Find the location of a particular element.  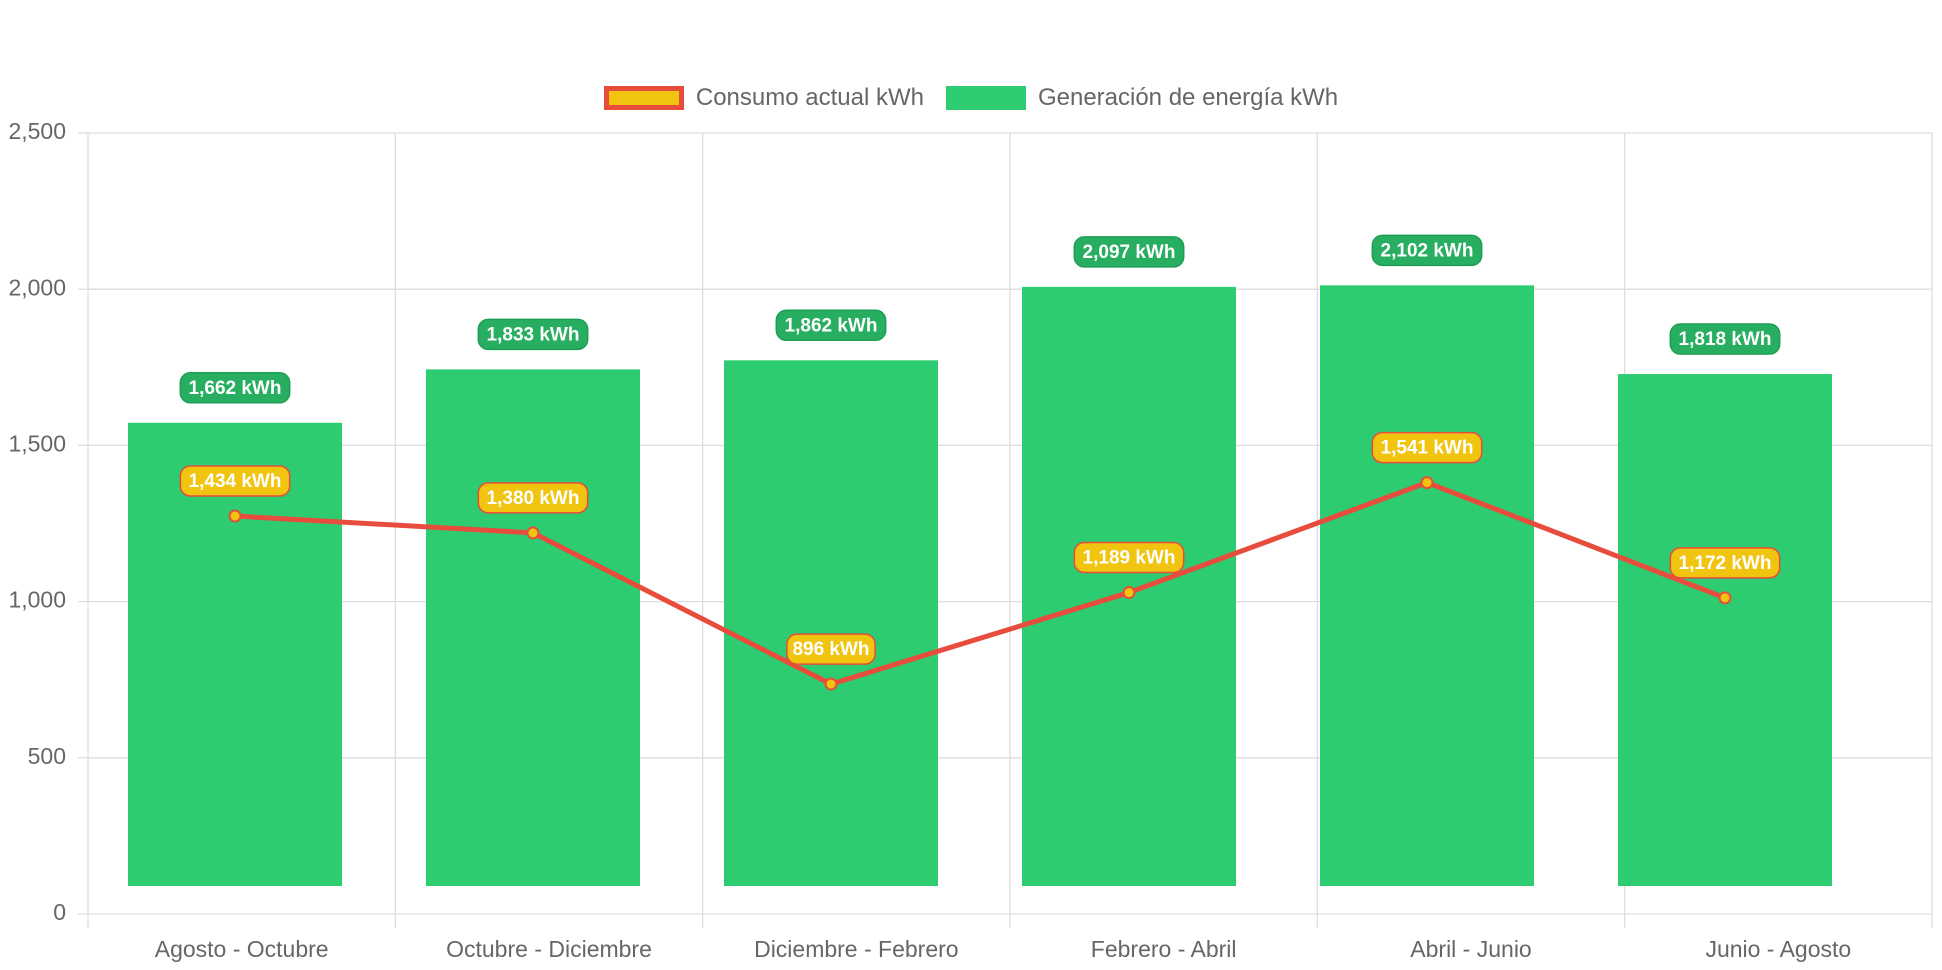

legend-swatch-generacion is located at coordinates (985, 98).